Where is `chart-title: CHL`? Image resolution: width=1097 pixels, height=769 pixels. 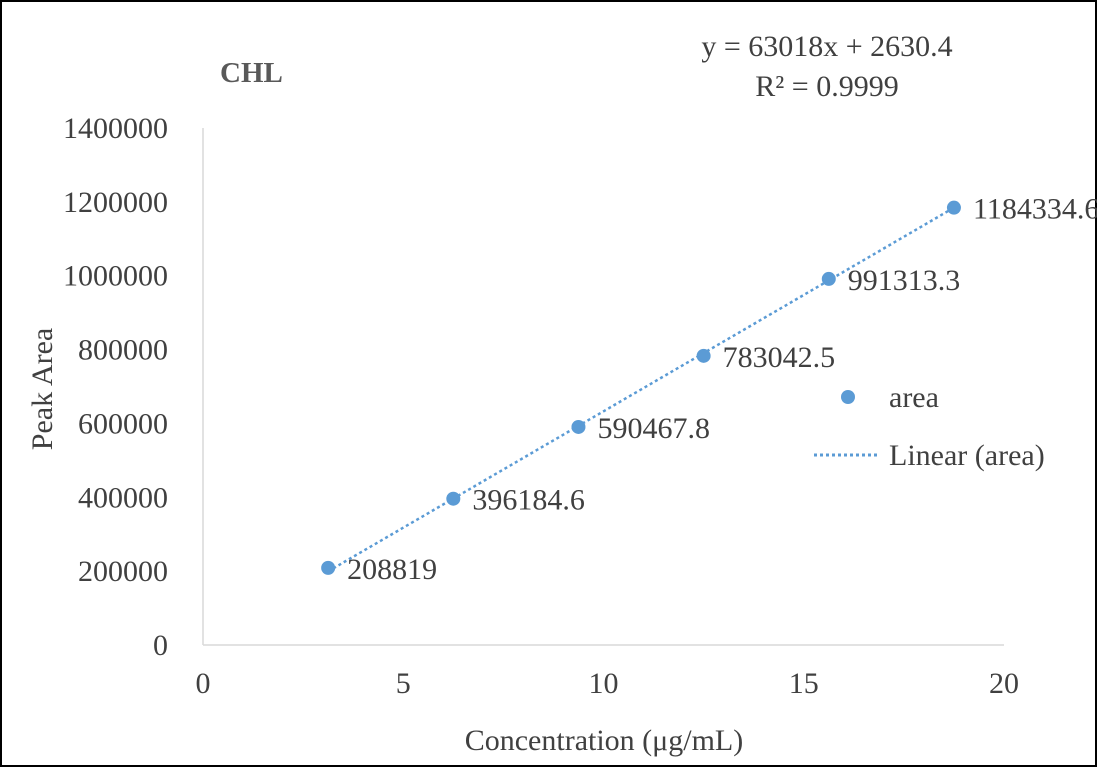 chart-title: CHL is located at coordinates (251, 73).